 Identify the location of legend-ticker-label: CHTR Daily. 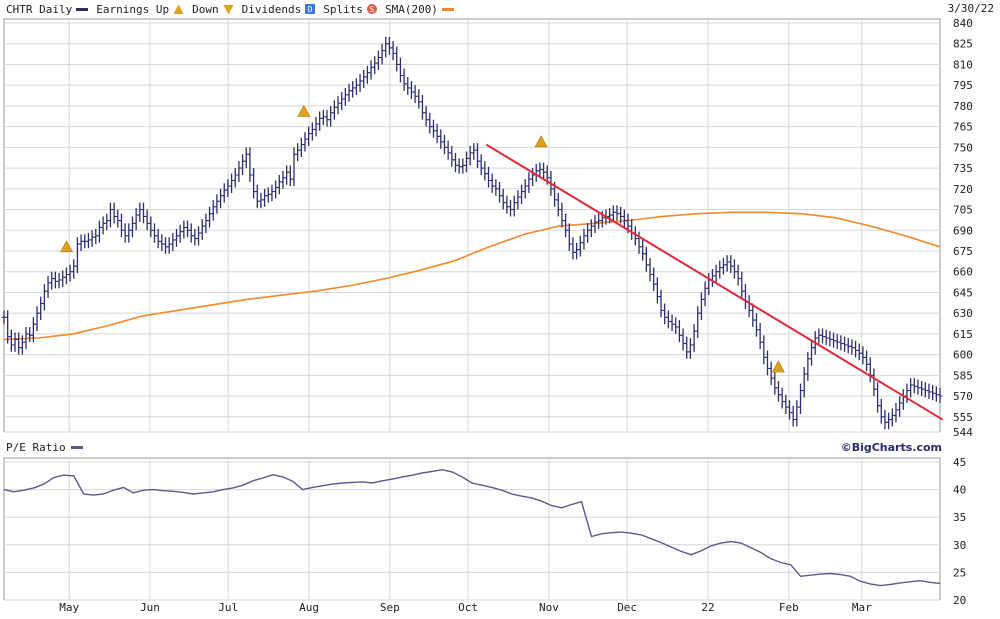
(39, 9).